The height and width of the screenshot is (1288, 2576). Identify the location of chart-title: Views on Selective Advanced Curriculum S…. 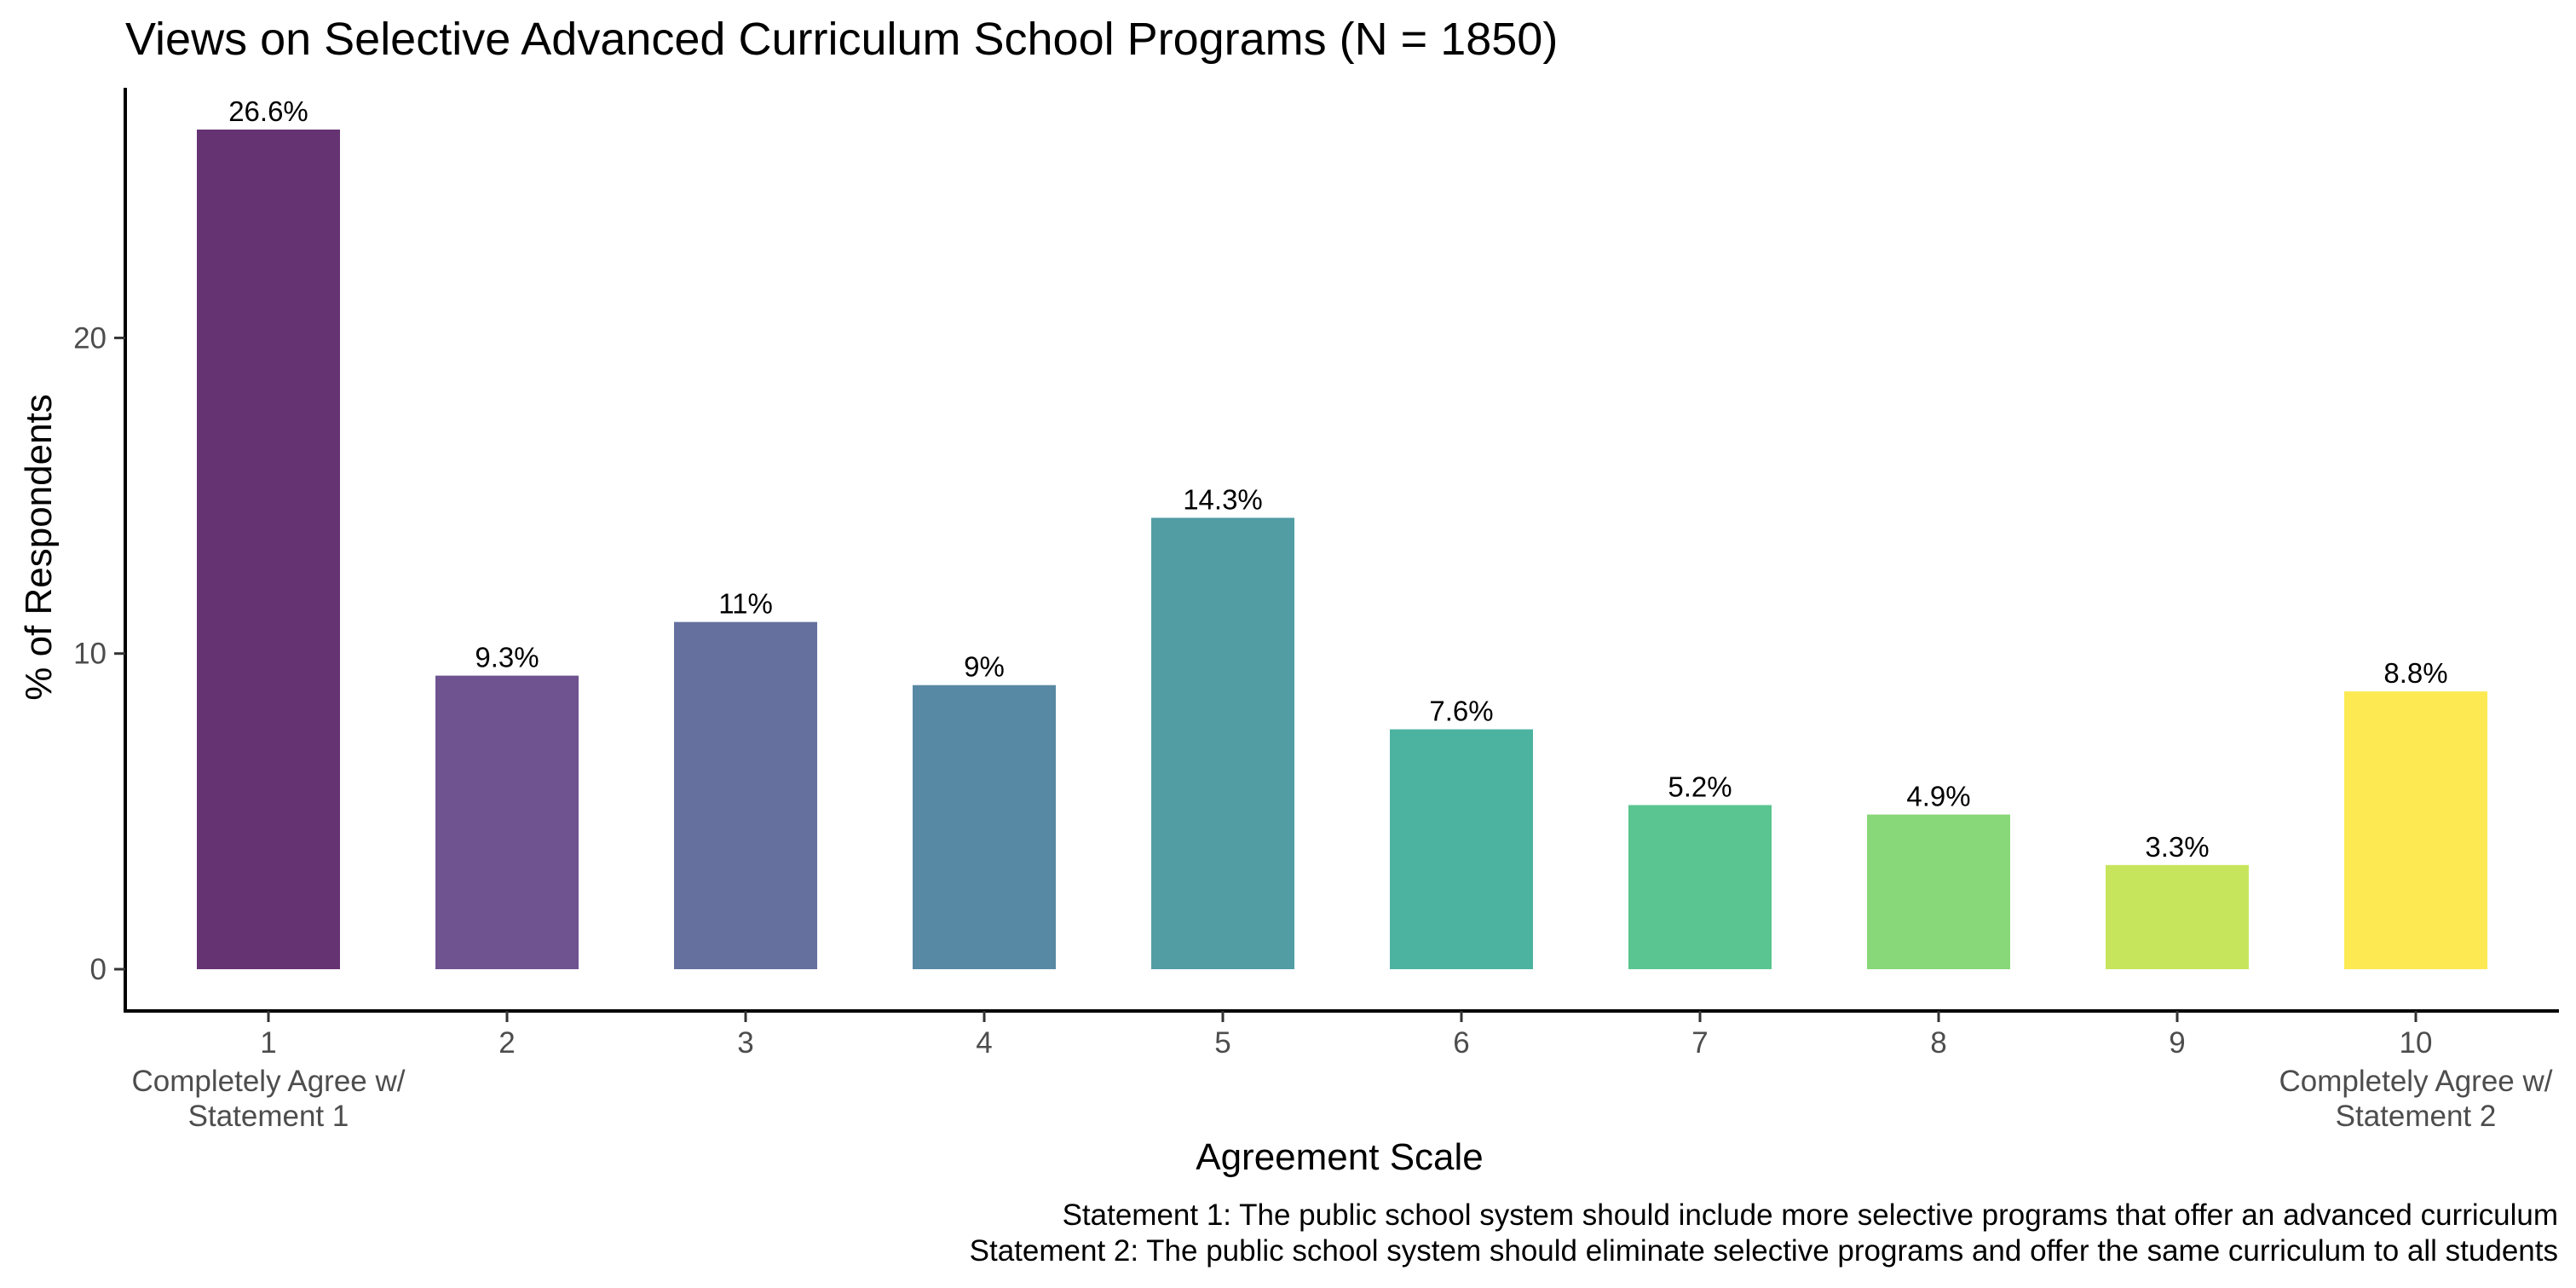
(841, 39).